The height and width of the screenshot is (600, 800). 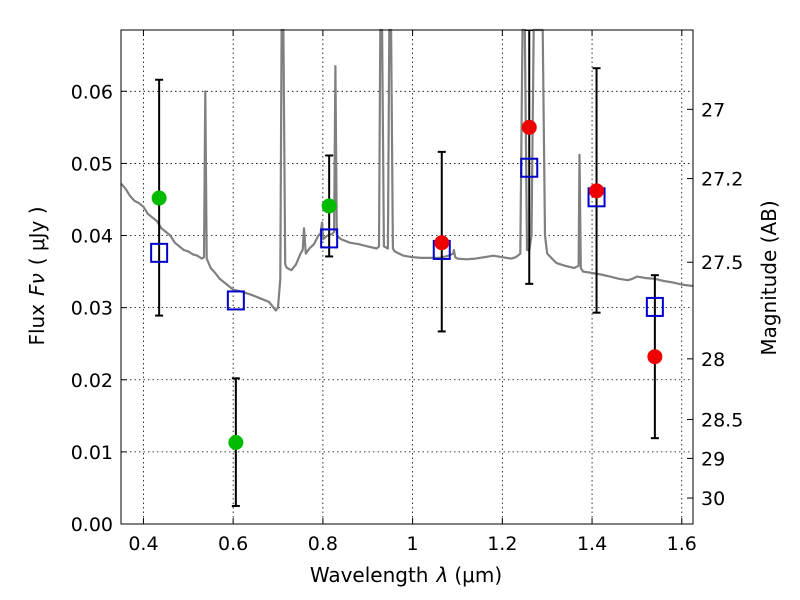 I want to click on y-tick-label: 0.05, so click(x=92, y=164).